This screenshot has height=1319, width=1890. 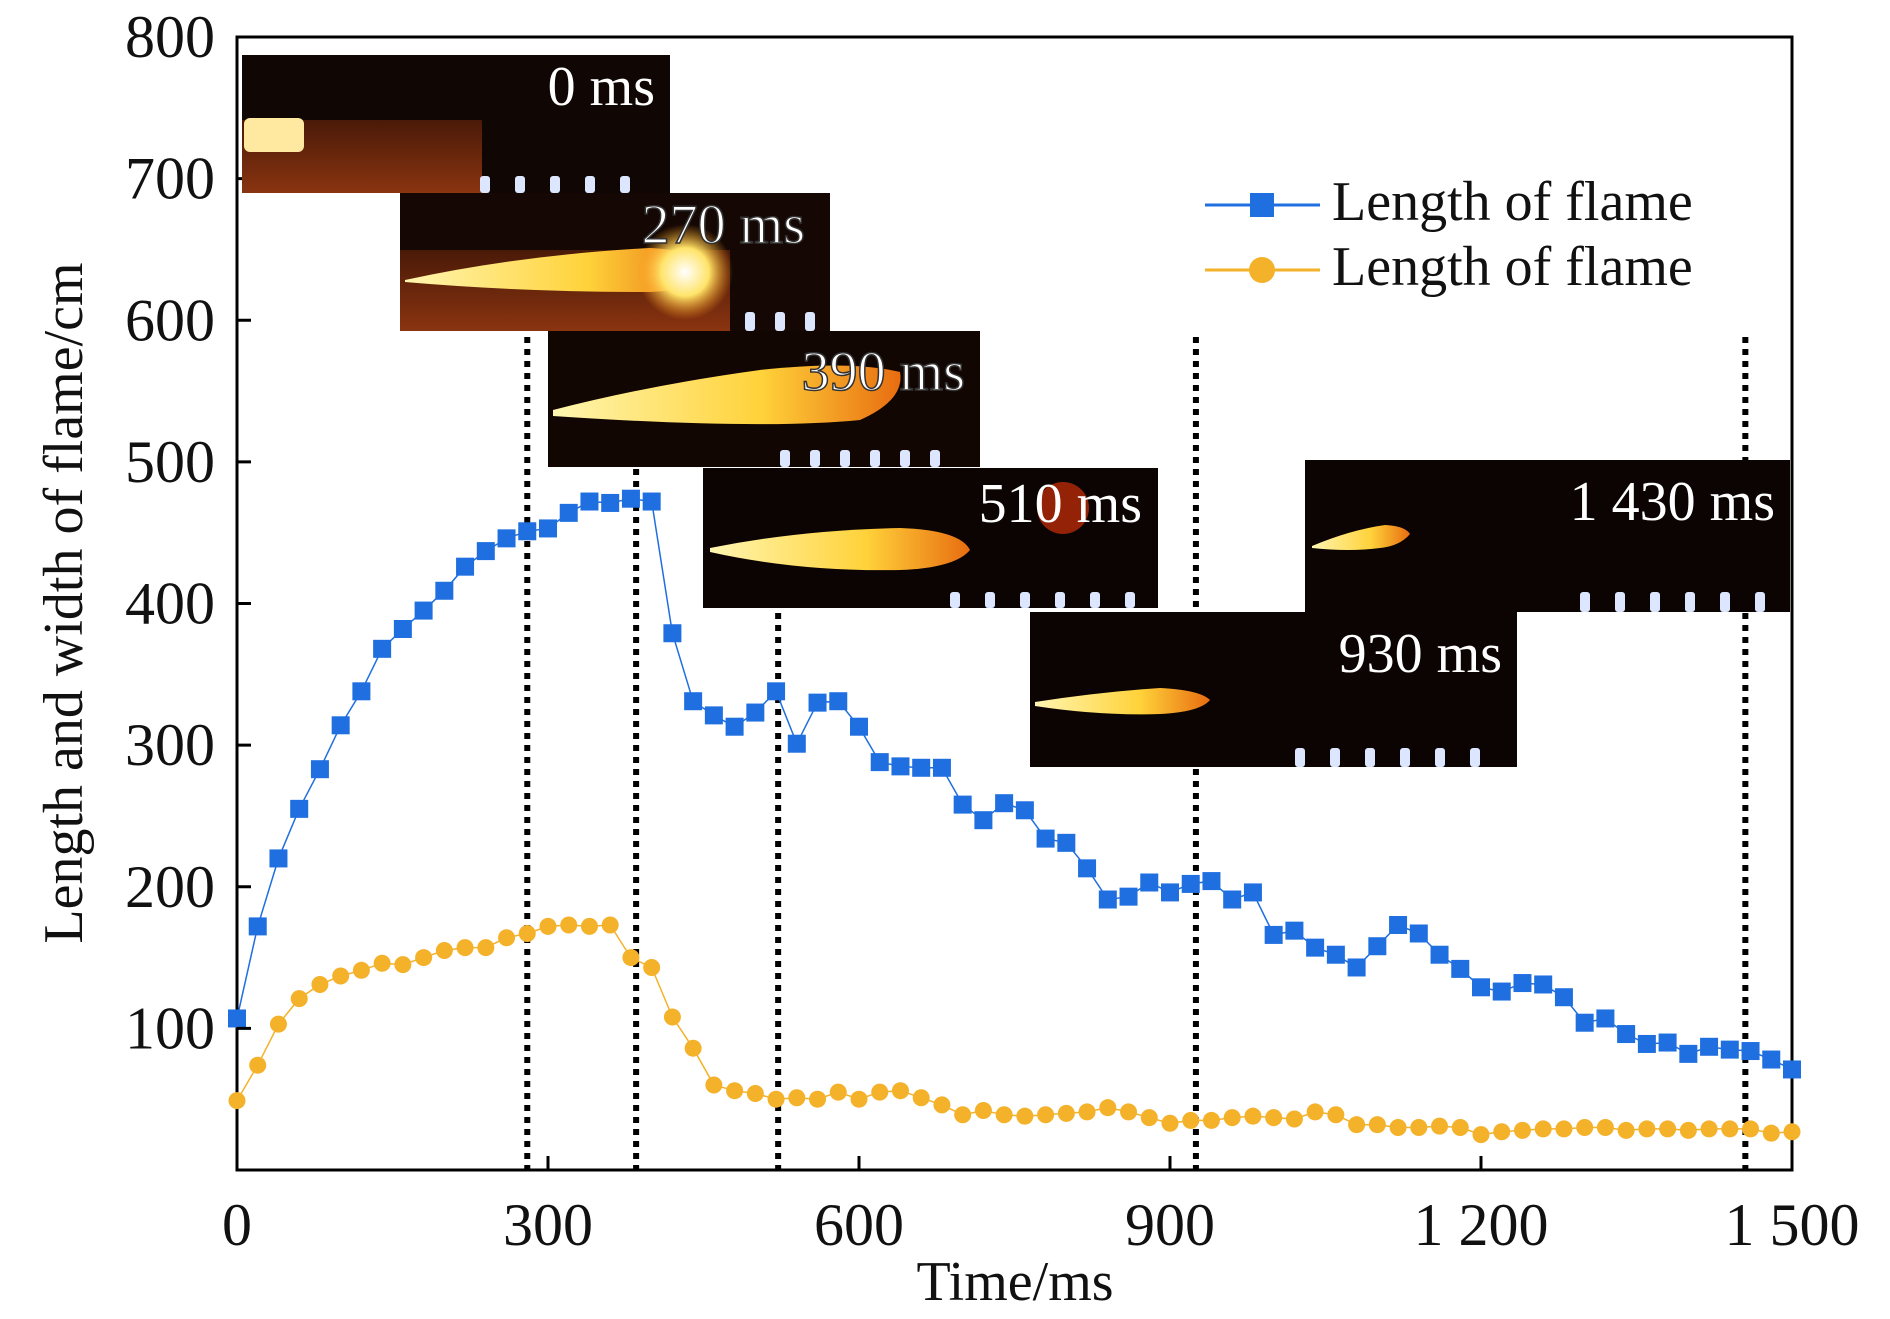 I want to click on y-tick-label: 300, so click(x=170, y=745).